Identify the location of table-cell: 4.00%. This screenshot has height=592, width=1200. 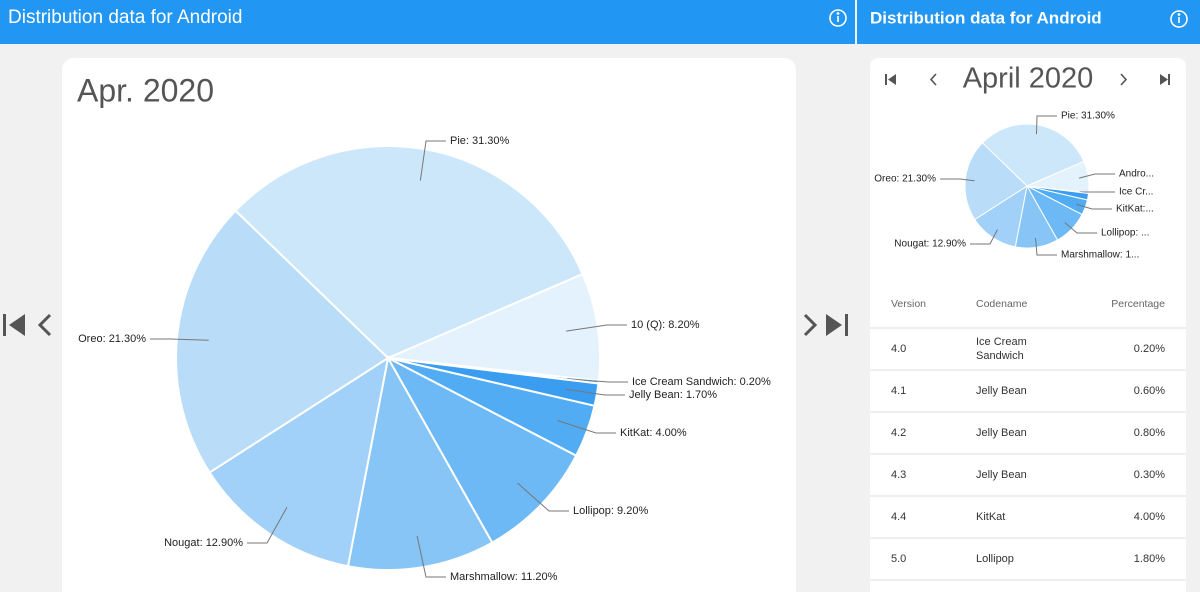
(1149, 517).